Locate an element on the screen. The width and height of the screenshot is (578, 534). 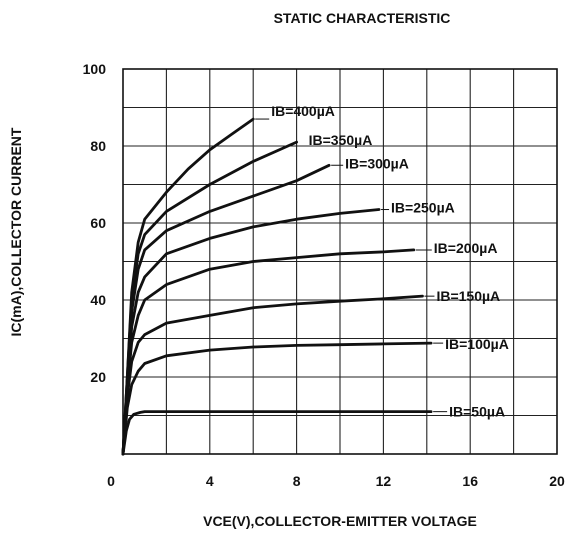
x-tick-label: 8 is located at coordinates (297, 481).